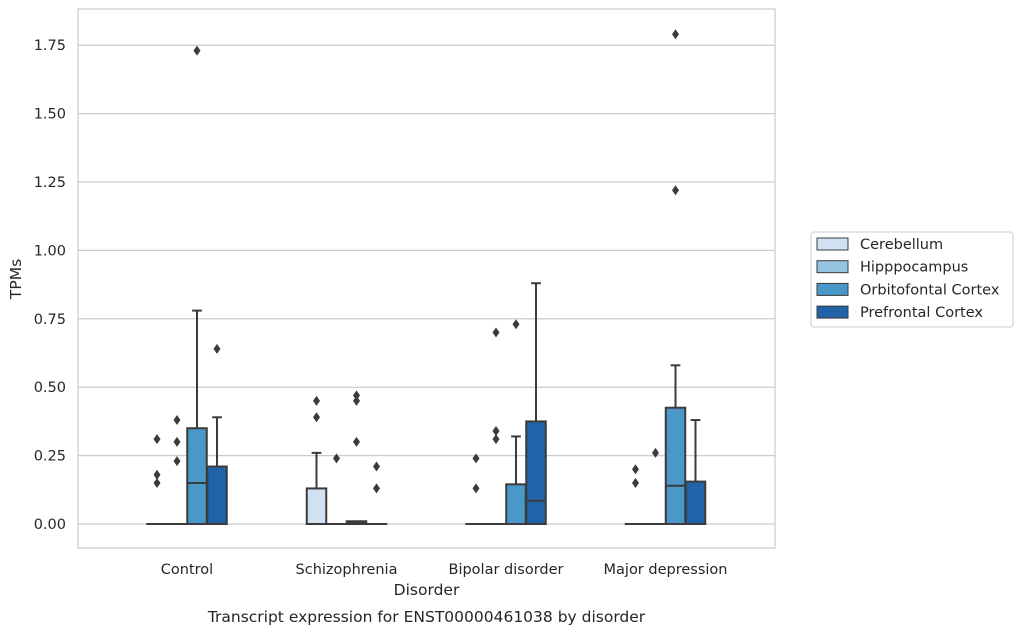 Image resolution: width=1023 pixels, height=634 pixels. I want to click on y-tick-label: 0.25, so click(50, 457).